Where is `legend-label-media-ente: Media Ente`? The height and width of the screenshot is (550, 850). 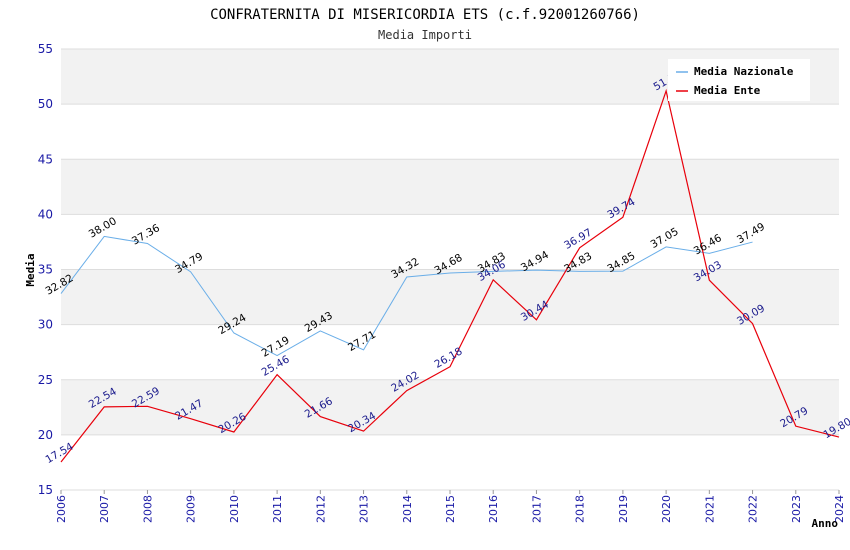
legend-label-media-ente: Media Ente is located at coordinates (727, 90).